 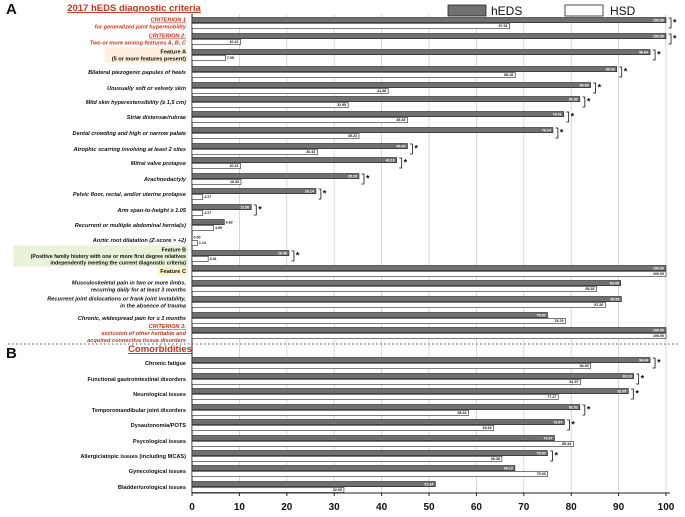 I want to click on row-label: Psycological issues, so click(x=159, y=442).